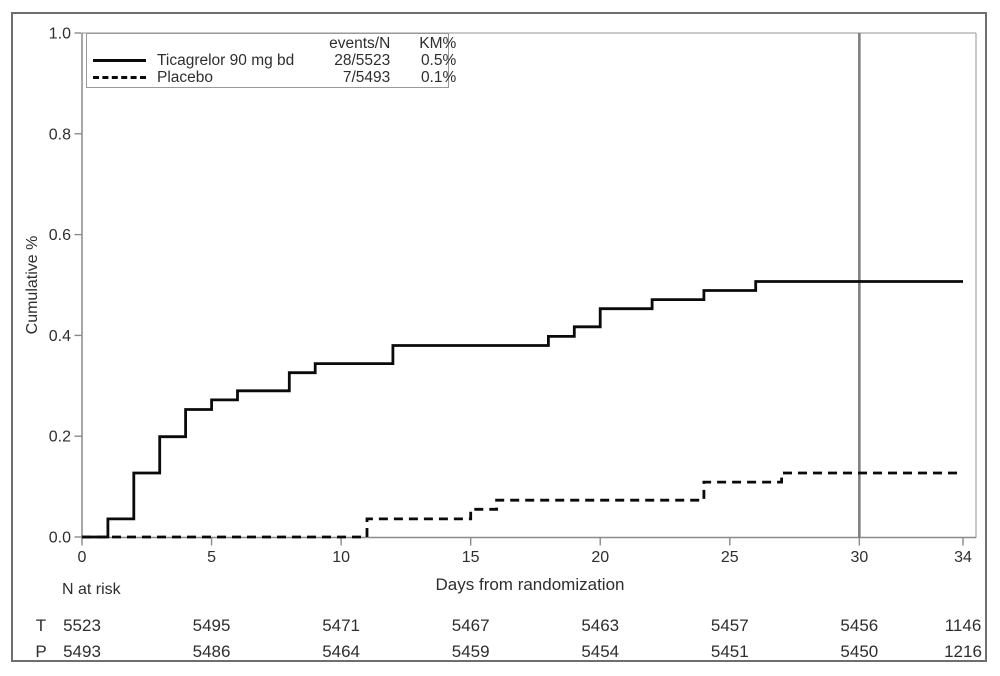 This screenshot has height=676, width=1000. Describe the element at coordinates (530, 584) in the screenshot. I see `x-axis-title: Days from randomization` at that location.